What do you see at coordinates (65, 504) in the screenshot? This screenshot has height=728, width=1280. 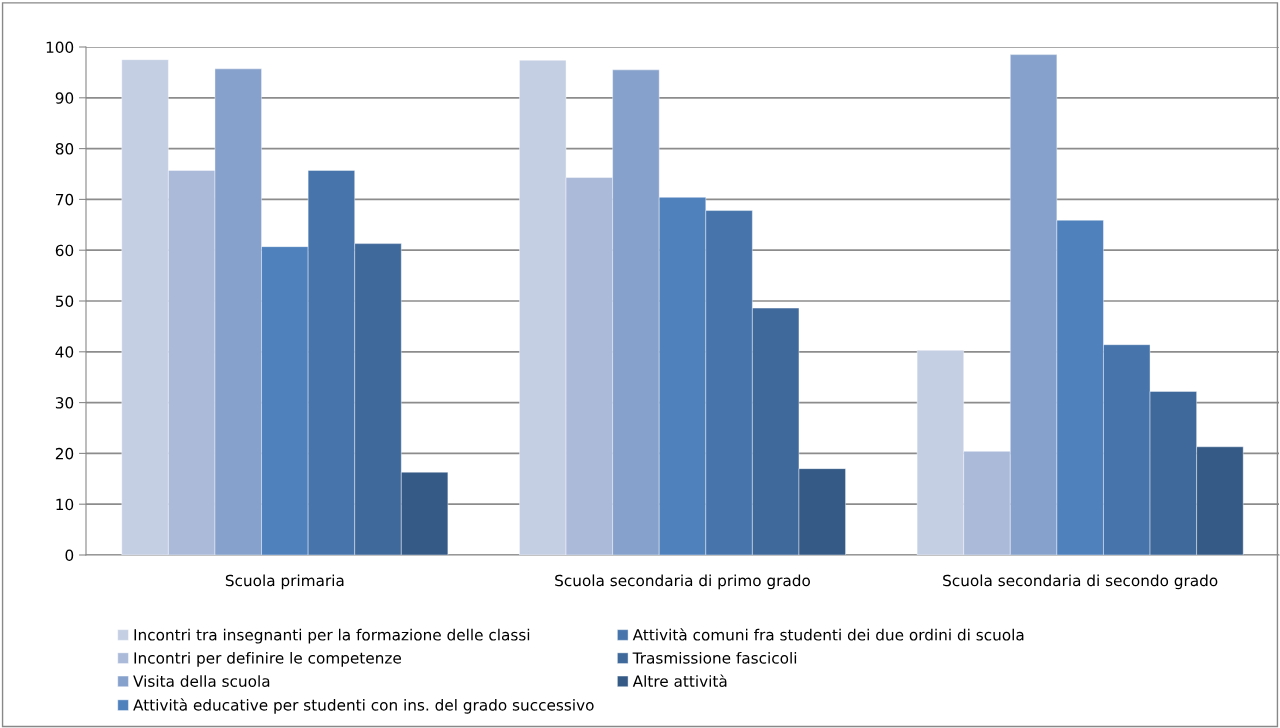 I see `y-tick-label: 10` at bounding box center [65, 504].